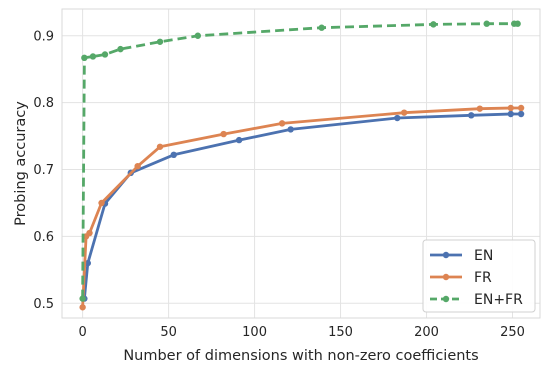  What do you see at coordinates (483, 256) in the screenshot?
I see `legend-label: EN` at bounding box center [483, 256].